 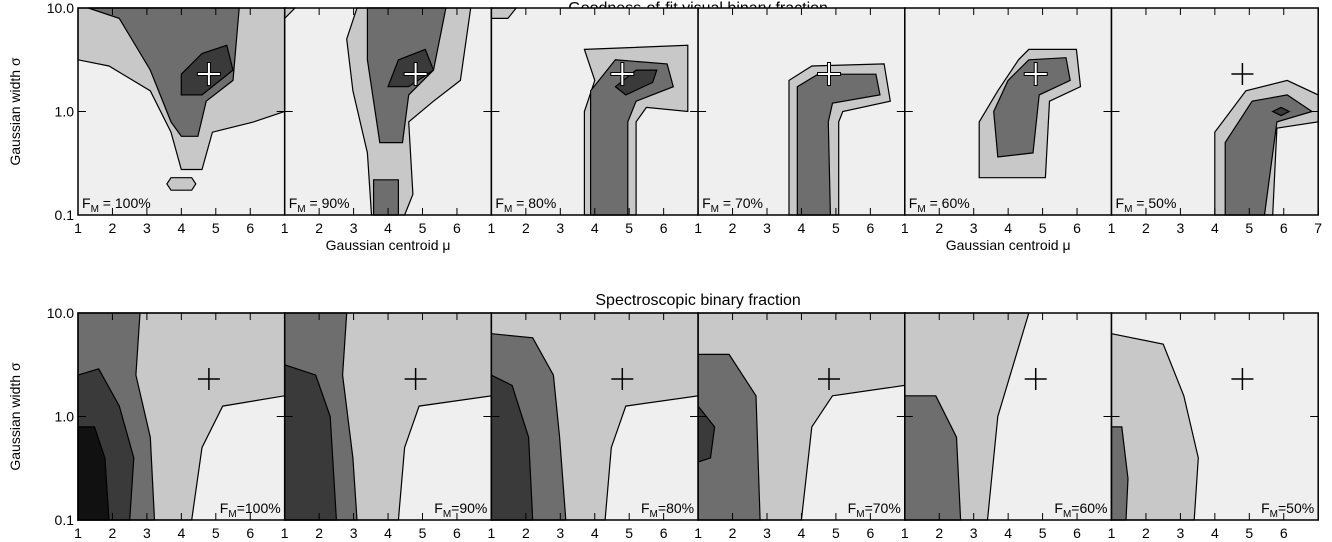 What do you see at coordinates (697, 300) in the screenshot?
I see `row-title: Spectroscopic binary fraction` at bounding box center [697, 300].